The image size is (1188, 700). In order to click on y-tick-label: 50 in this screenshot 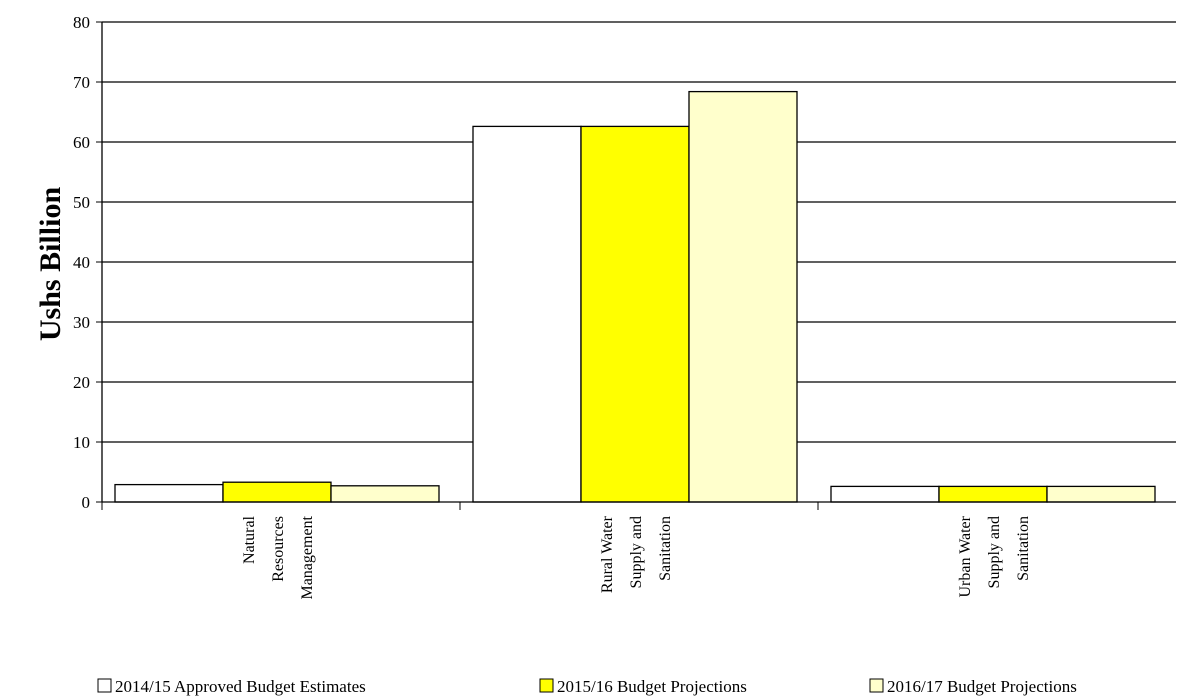, I will do `click(81, 202)`.